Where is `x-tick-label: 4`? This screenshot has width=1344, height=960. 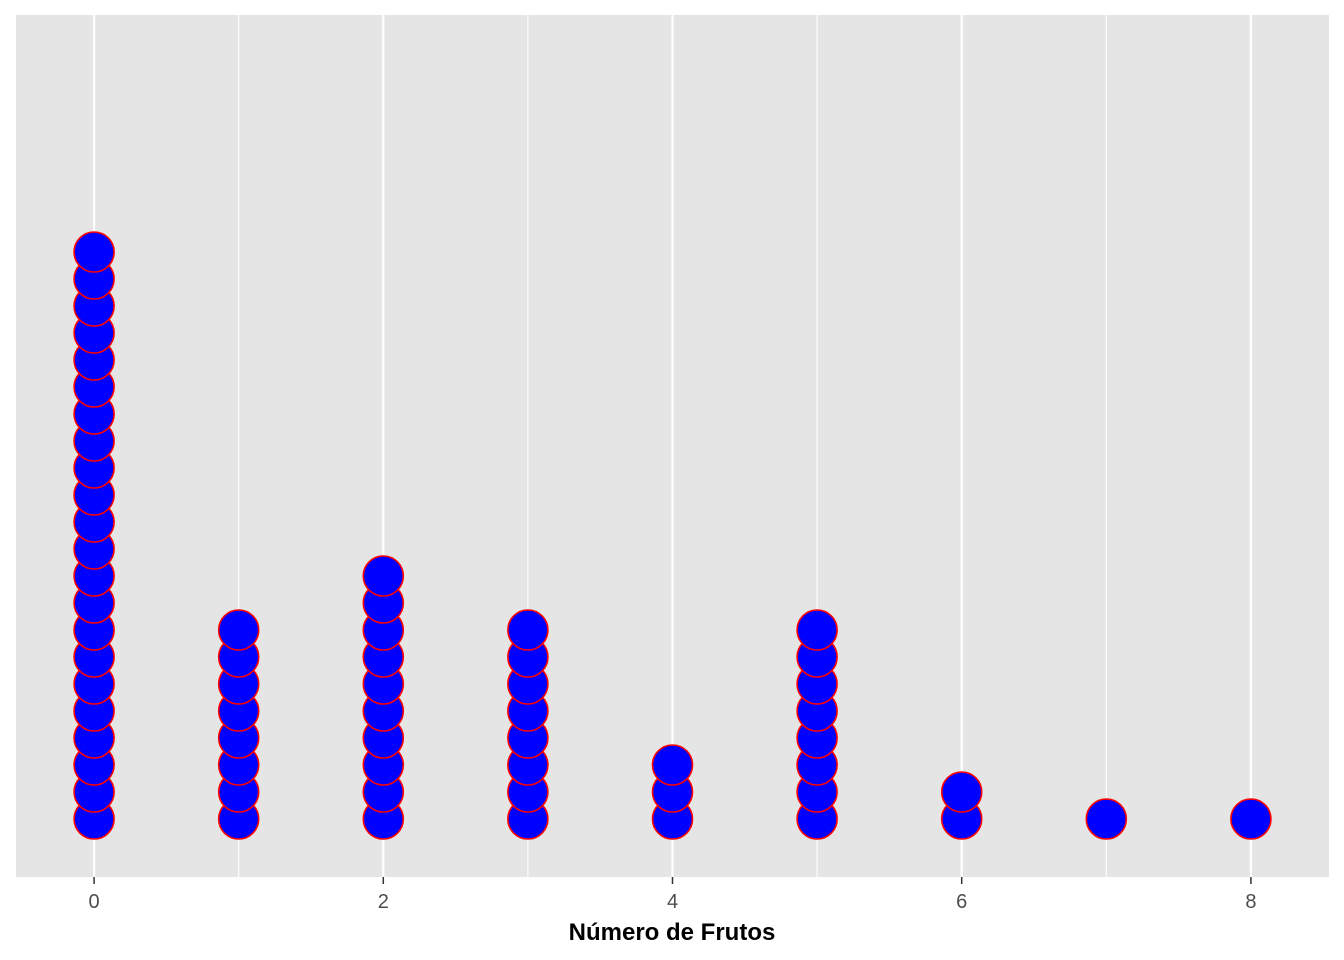 x-tick-label: 4 is located at coordinates (672, 902).